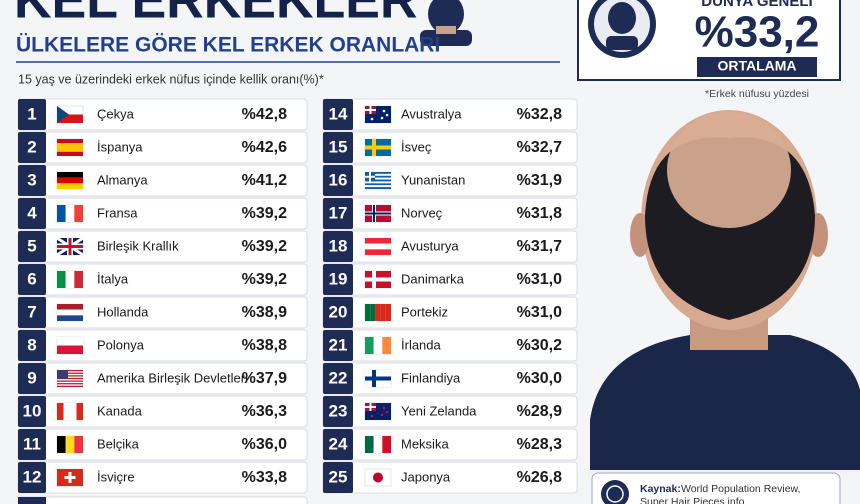 The height and width of the screenshot is (504, 860). What do you see at coordinates (162, 378) in the screenshot?
I see `ranking-row: 9 Amerika Birleşik Devletleri%37,9` at bounding box center [162, 378].